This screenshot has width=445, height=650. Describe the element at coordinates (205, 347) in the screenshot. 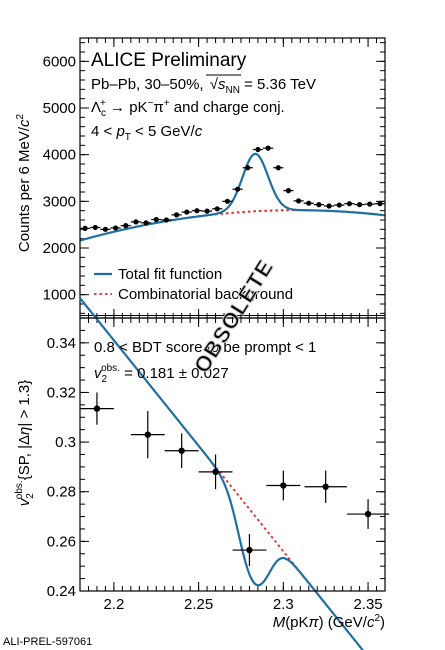

I see `bdt-selection-label: 0.8 < BDT score to be prompt < 1` at that location.